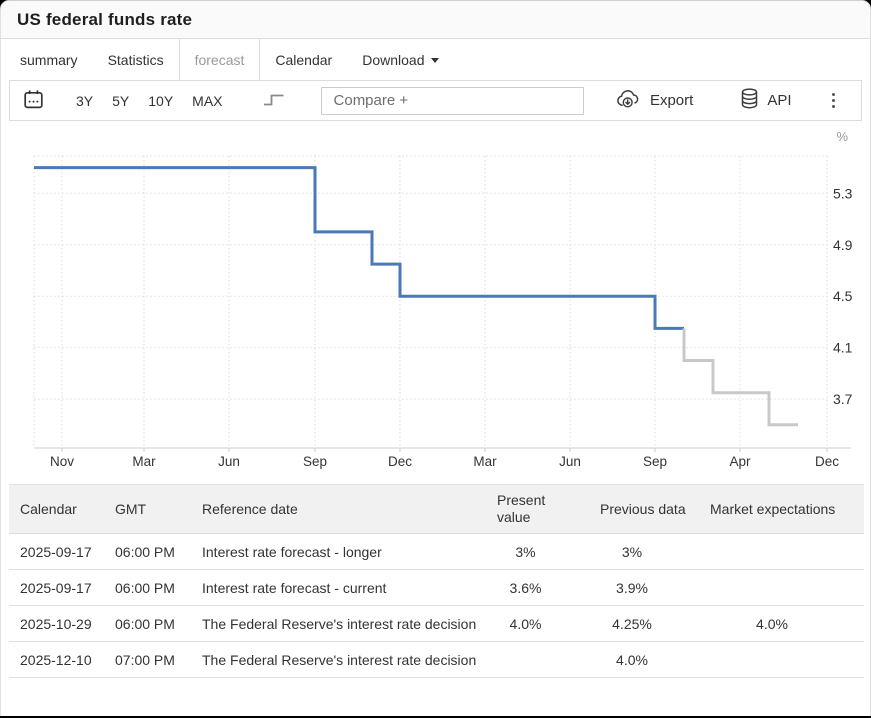  I want to click on tab-summary: summary, so click(49, 59).